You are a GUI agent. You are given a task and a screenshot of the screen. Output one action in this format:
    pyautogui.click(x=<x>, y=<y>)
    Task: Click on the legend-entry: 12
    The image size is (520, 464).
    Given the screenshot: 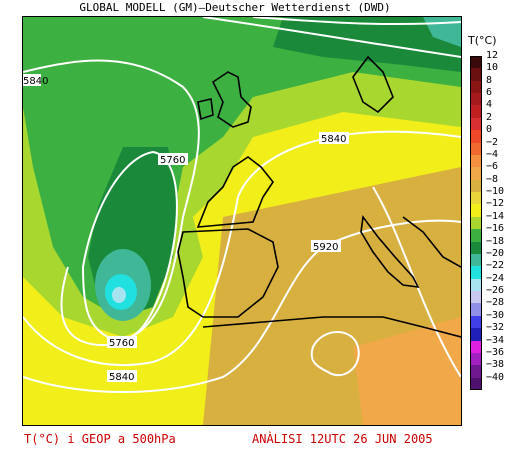 What is the action you would take?
    pyautogui.click(x=494, y=60)
    